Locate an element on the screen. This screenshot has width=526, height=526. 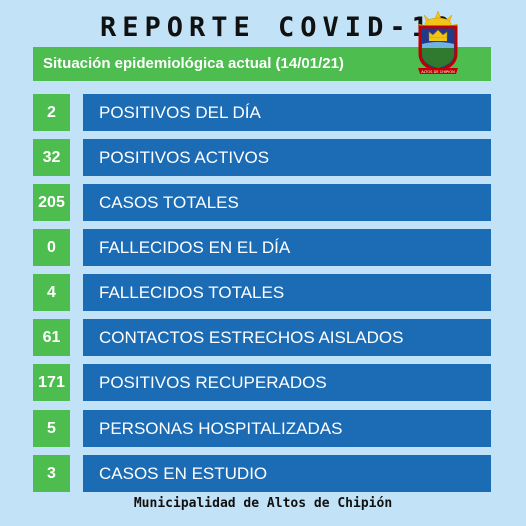
stat-row: 205 CASOS TOTALES is located at coordinates (262, 202).